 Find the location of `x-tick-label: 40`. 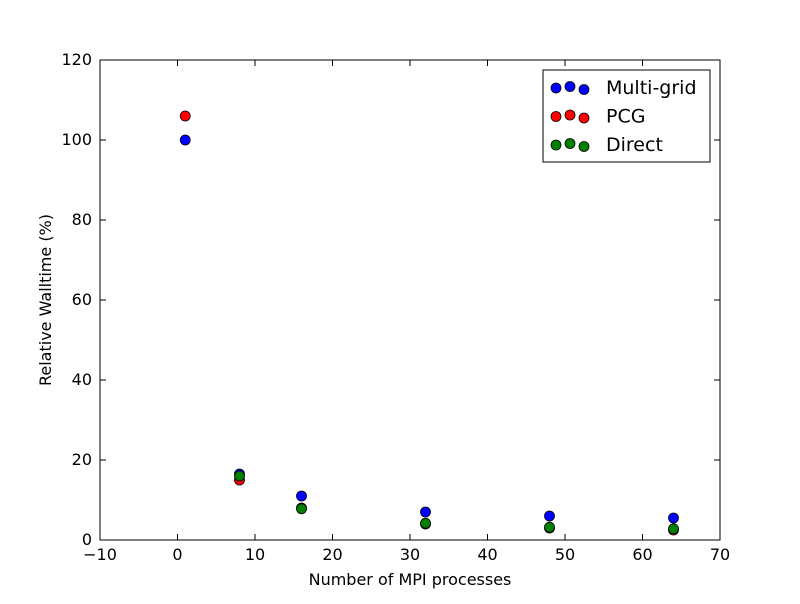

x-tick-label: 40 is located at coordinates (487, 554).